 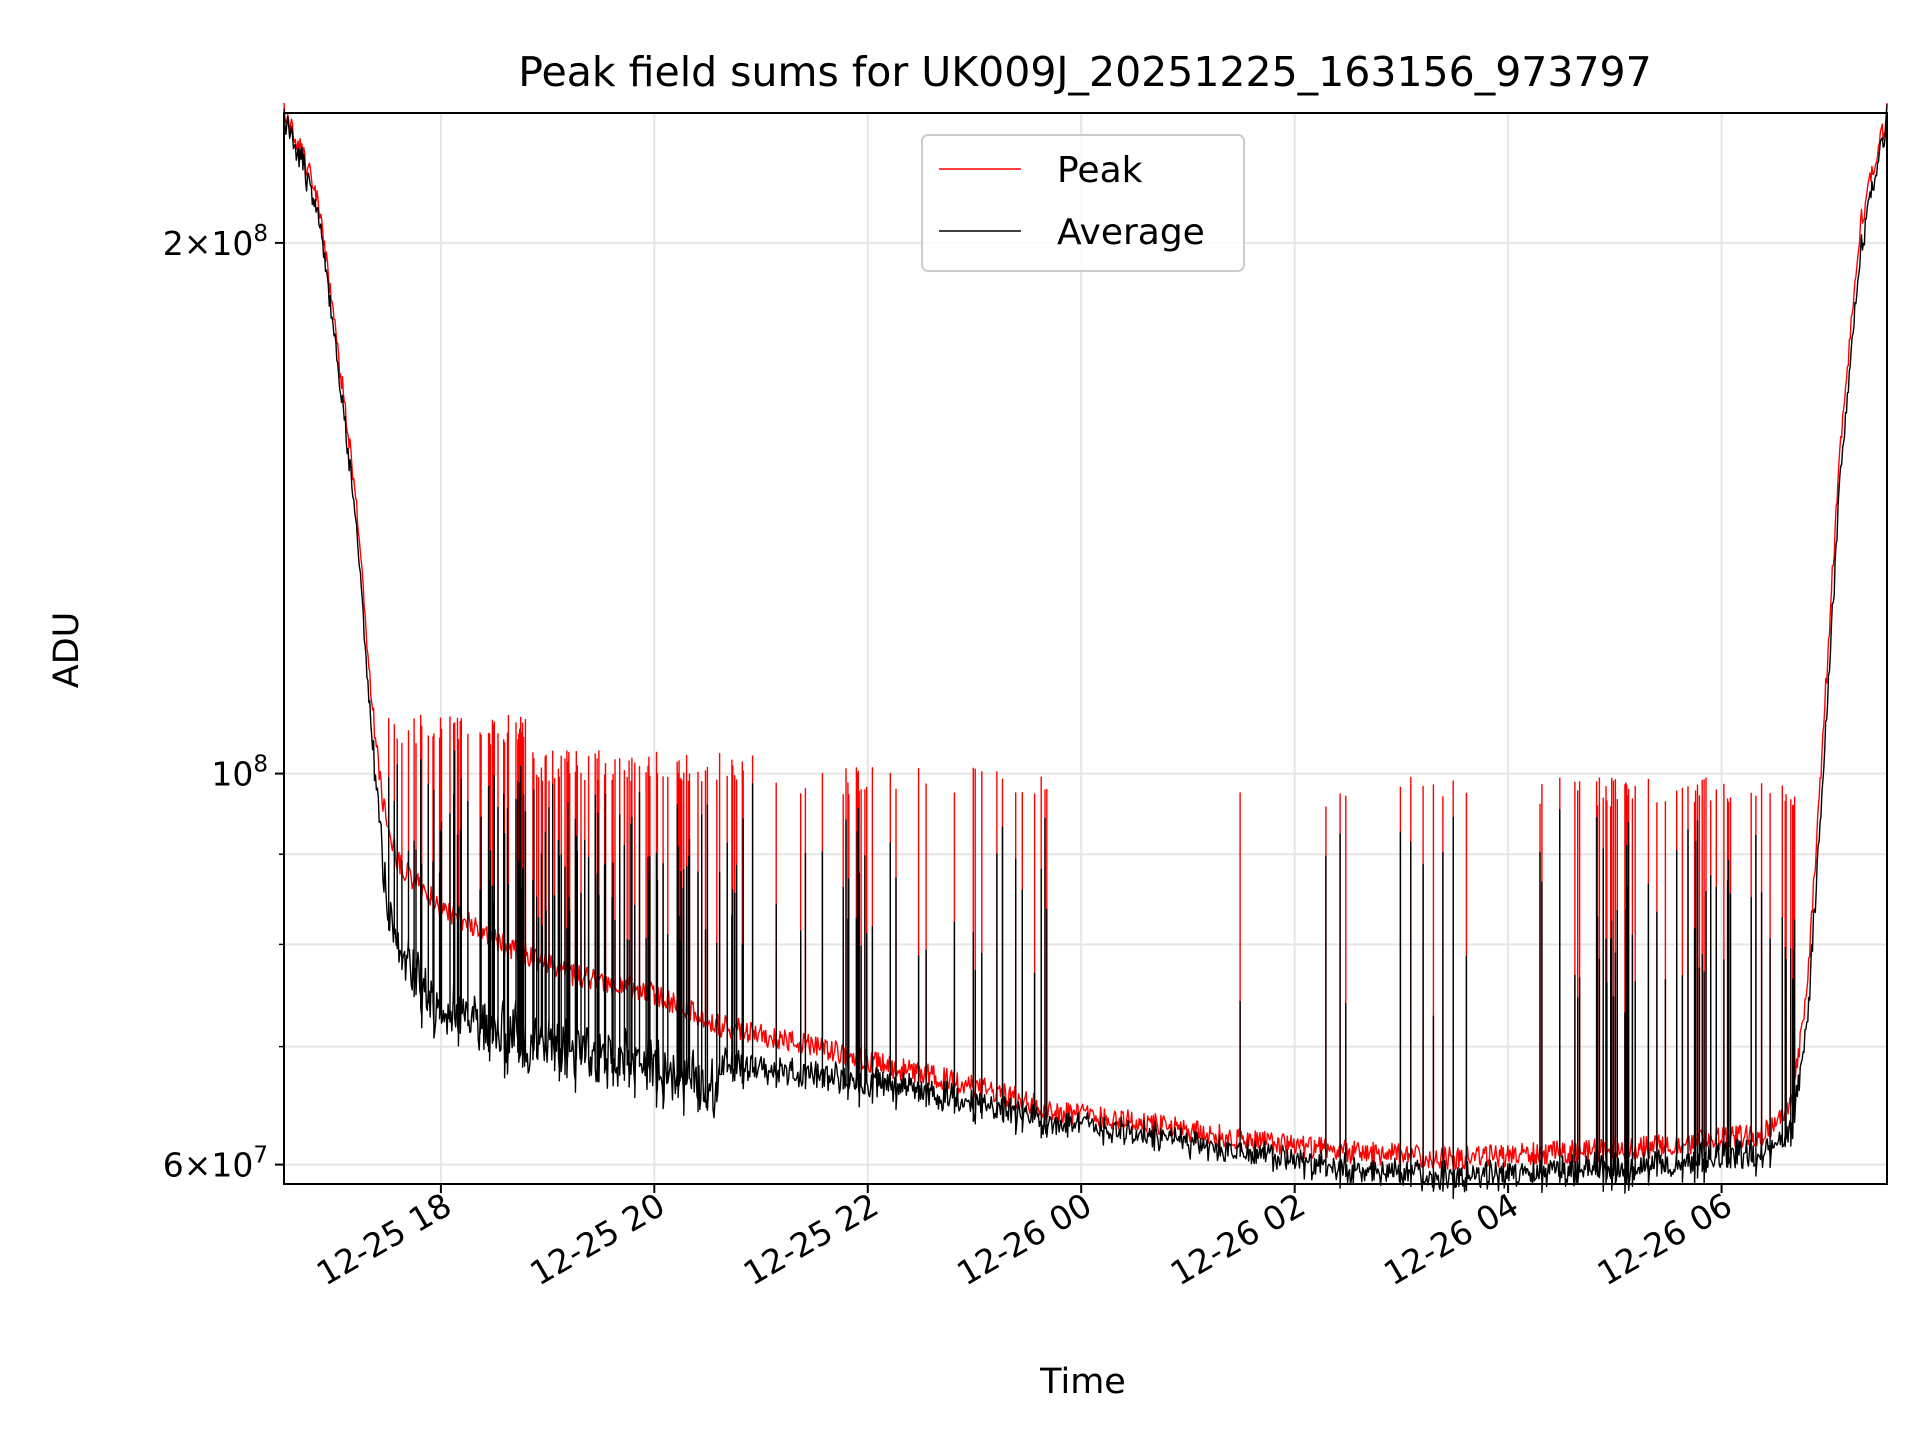 What do you see at coordinates (239, 773) in the screenshot?
I see `y-tick-label: 108` at bounding box center [239, 773].